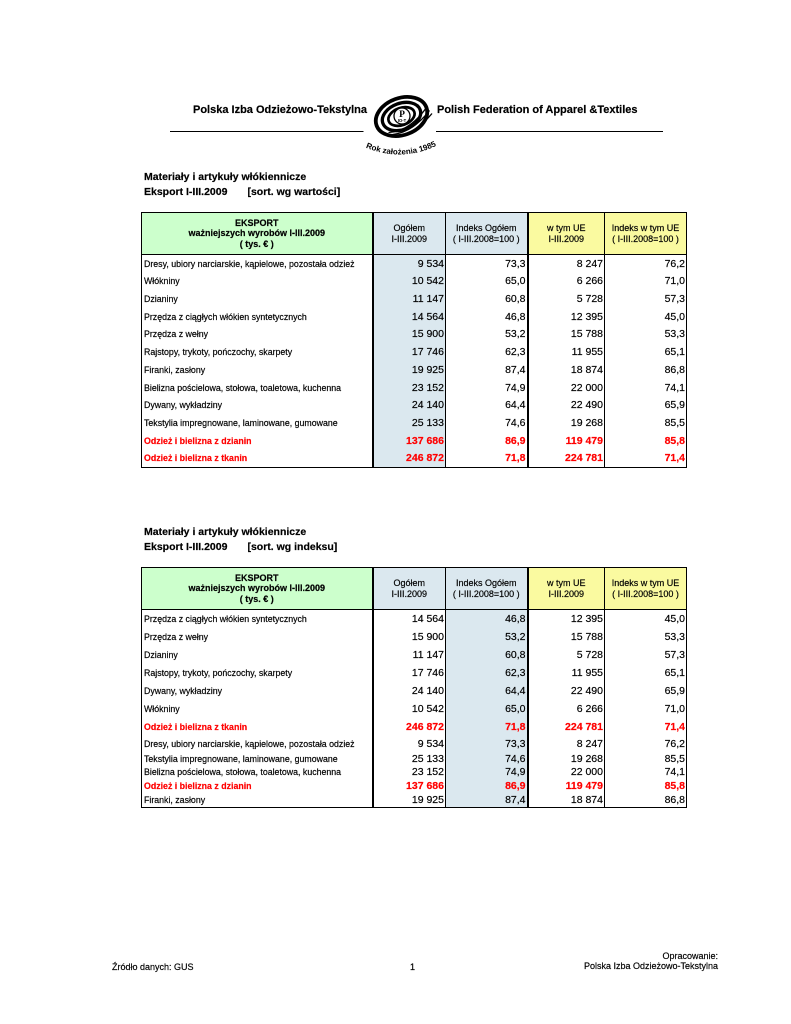 This screenshot has width=791, height=1024. What do you see at coordinates (402, 115) in the screenshot?
I see `svg-text: P` at bounding box center [402, 115].